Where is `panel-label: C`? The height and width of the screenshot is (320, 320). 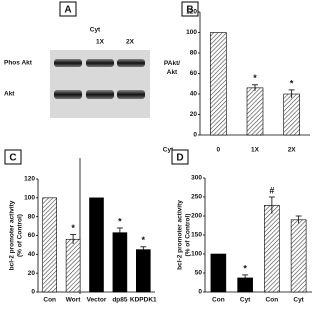 panel-label: C is located at coordinates (12, 158).